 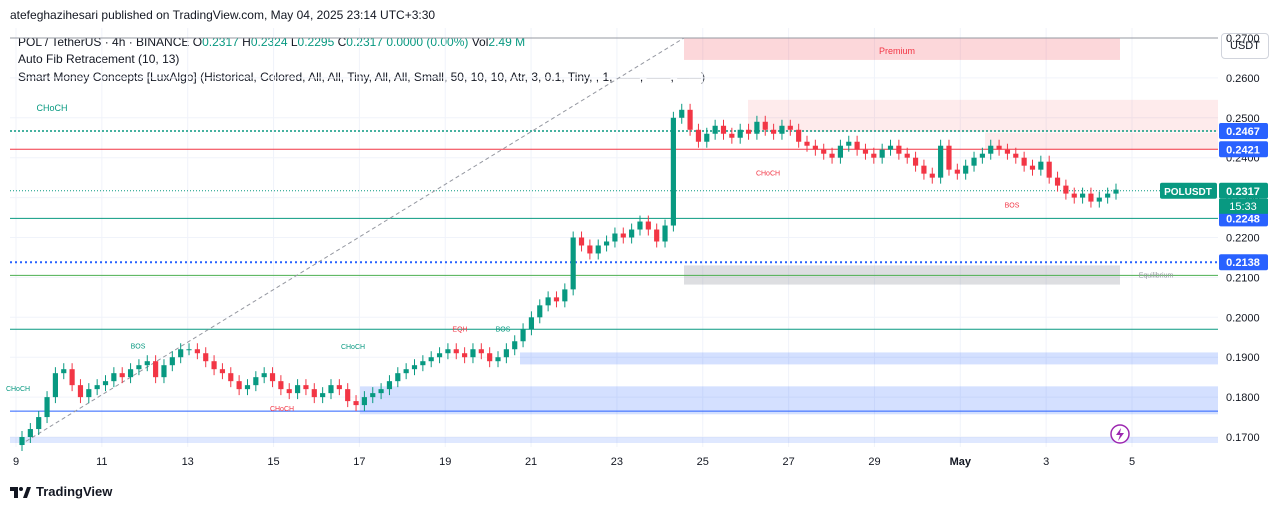 I want to click on price-tag-label: 0.2317, so click(x=1243, y=192).